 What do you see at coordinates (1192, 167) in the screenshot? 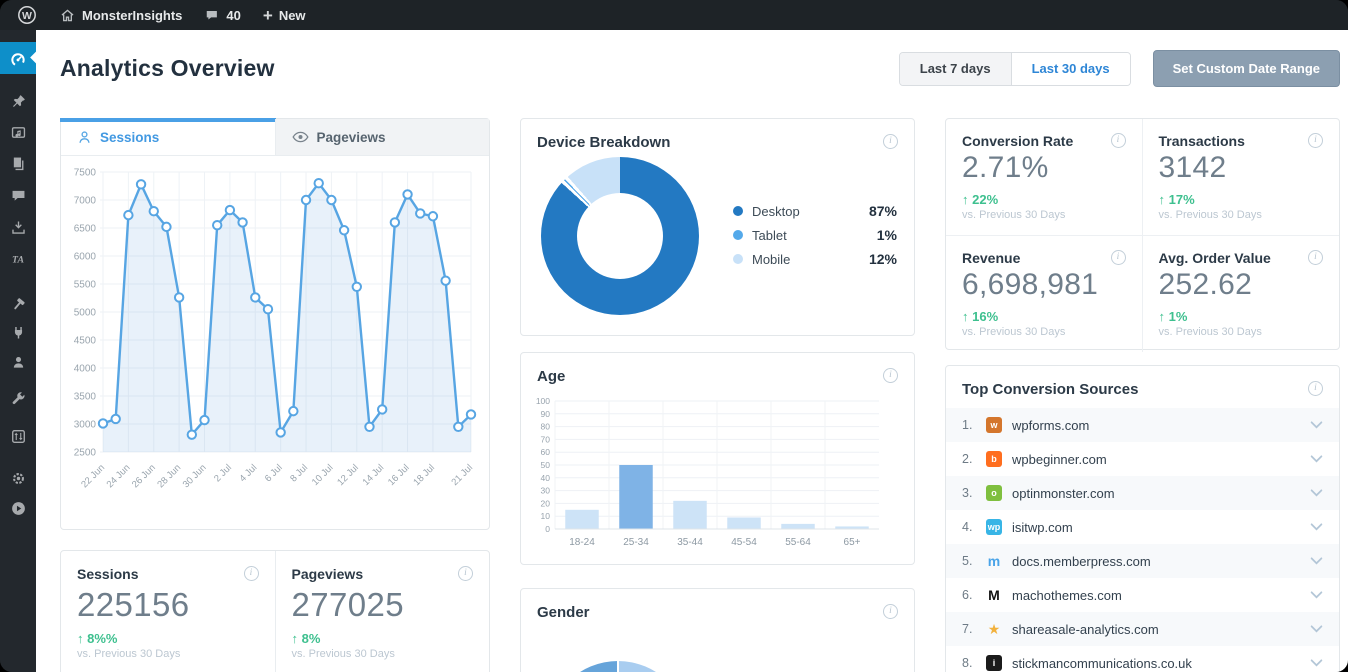
I see `metric-value: 3142` at bounding box center [1192, 167].